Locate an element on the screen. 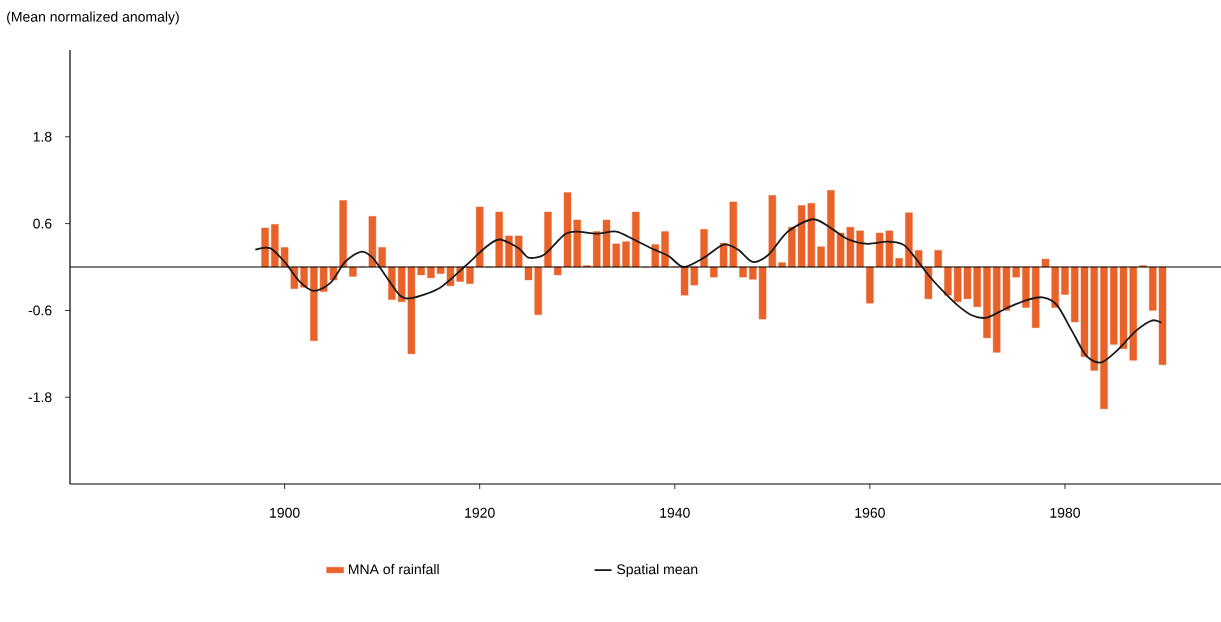 Image resolution: width=1221 pixels, height=622 pixels. legend-label: MNA of rainfall is located at coordinates (393, 569).